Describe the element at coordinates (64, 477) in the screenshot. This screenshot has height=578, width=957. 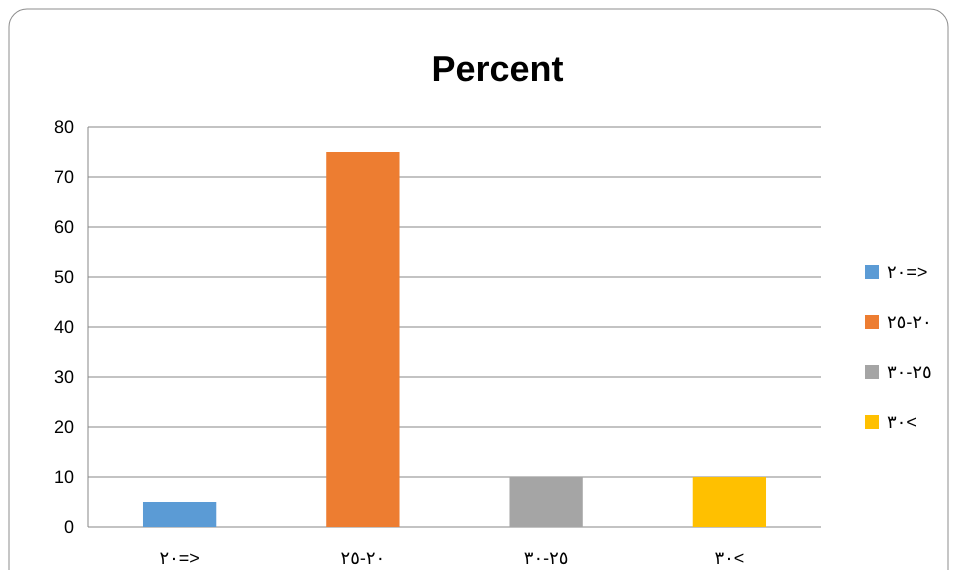
I see `y-tick-label: 10` at that location.